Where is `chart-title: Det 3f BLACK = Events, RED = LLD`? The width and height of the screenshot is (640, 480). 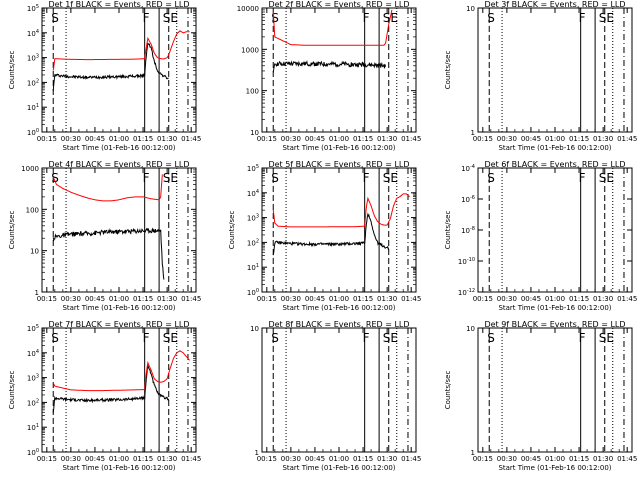 chart-title: Det 3f BLACK = Events, RED = LLD is located at coordinates (554, 4).